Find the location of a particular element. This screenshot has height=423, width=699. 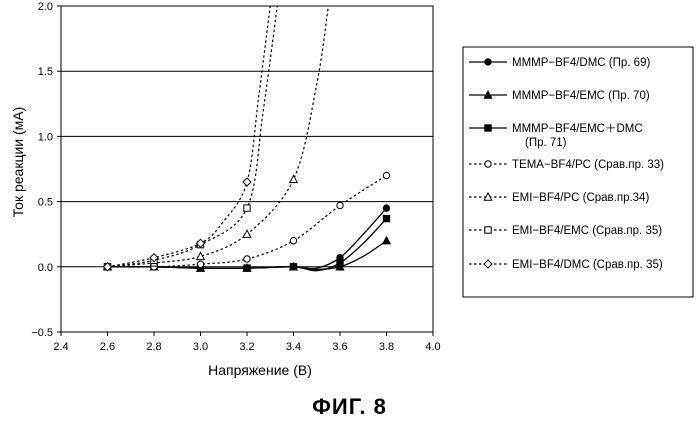

y-tick-label-0: 2.0 is located at coordinates (45, 7).